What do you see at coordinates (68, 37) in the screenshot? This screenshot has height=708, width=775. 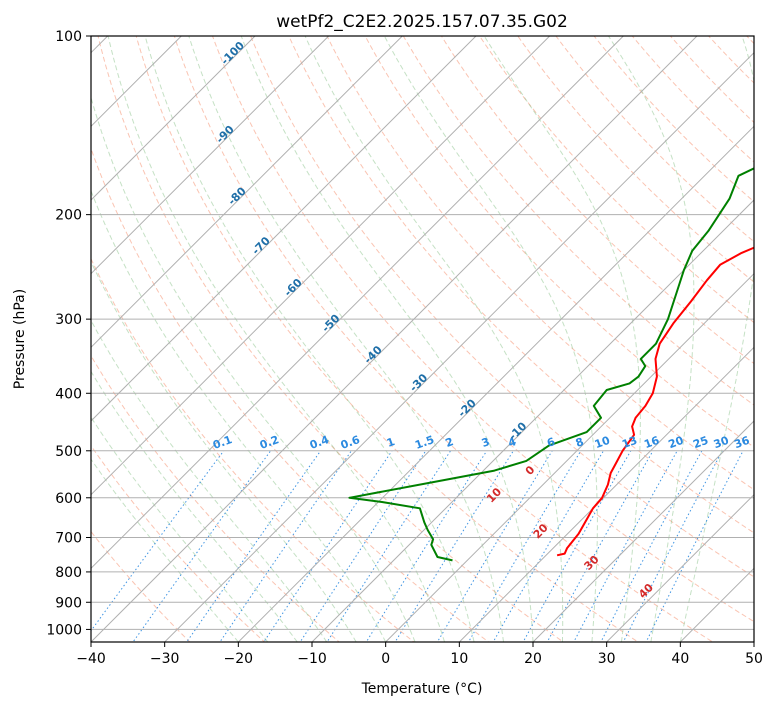 I see `y-tick-label: 100` at bounding box center [68, 37].